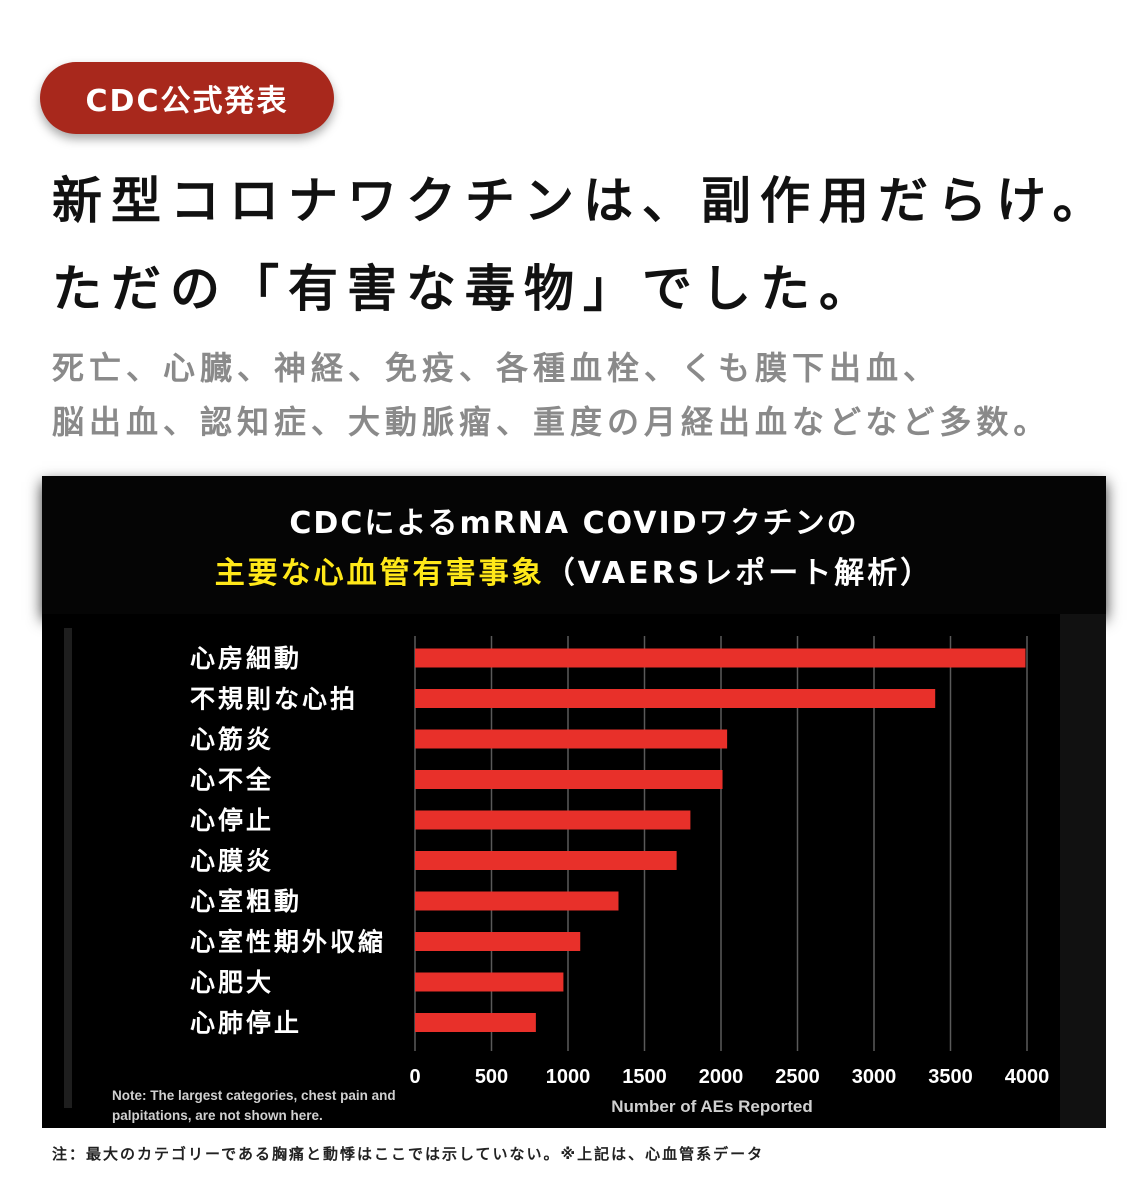  What do you see at coordinates (288, 942) in the screenshot?
I see `category-label: 心室性期外収縮` at bounding box center [288, 942].